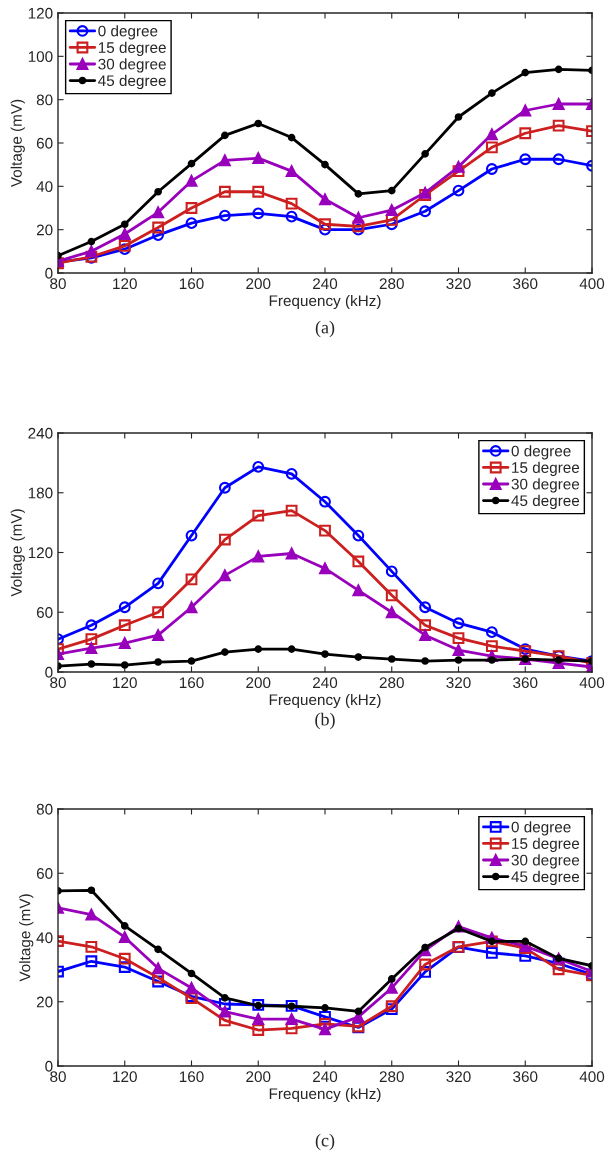 This screenshot has height=1170, width=612. What do you see at coordinates (40, 433) in the screenshot?
I see `y-tick-label: 240` at bounding box center [40, 433].